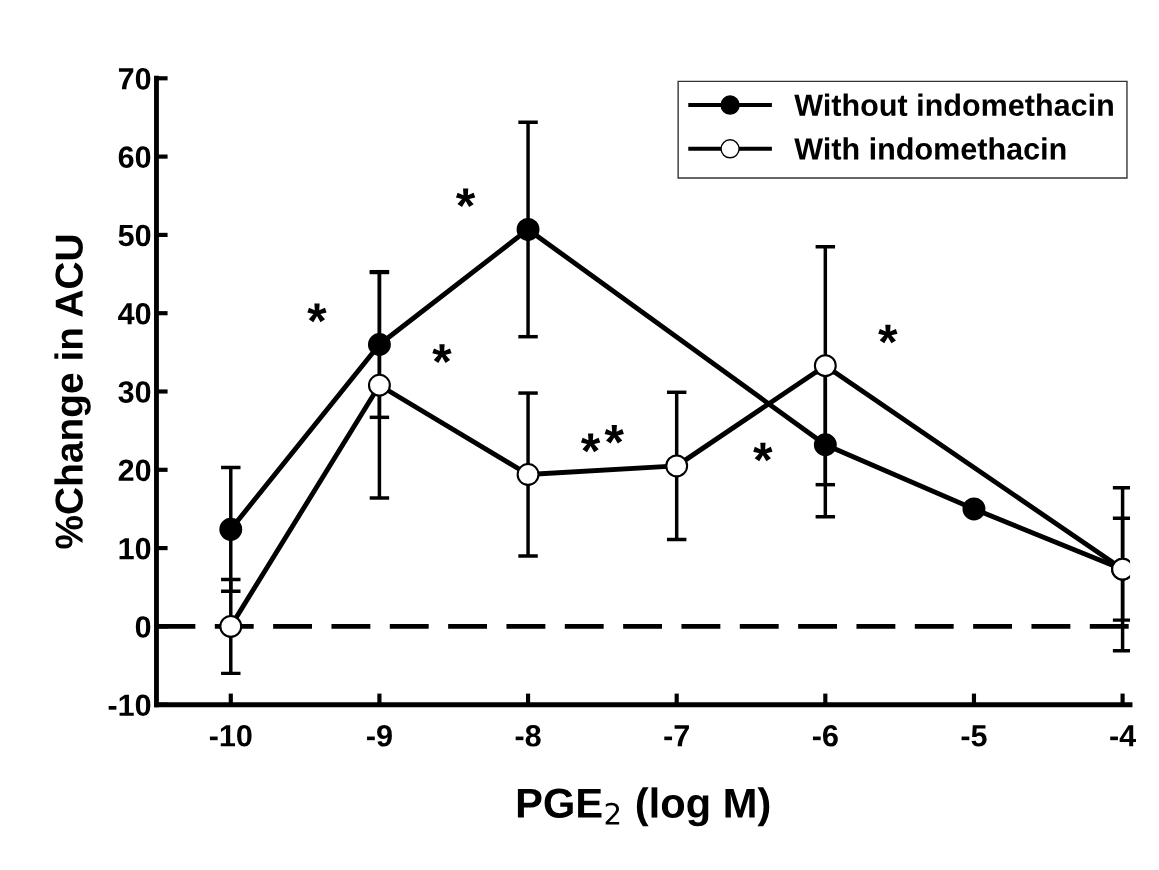  What do you see at coordinates (1123, 736) in the screenshot?
I see `x-tick-label: -4` at bounding box center [1123, 736].